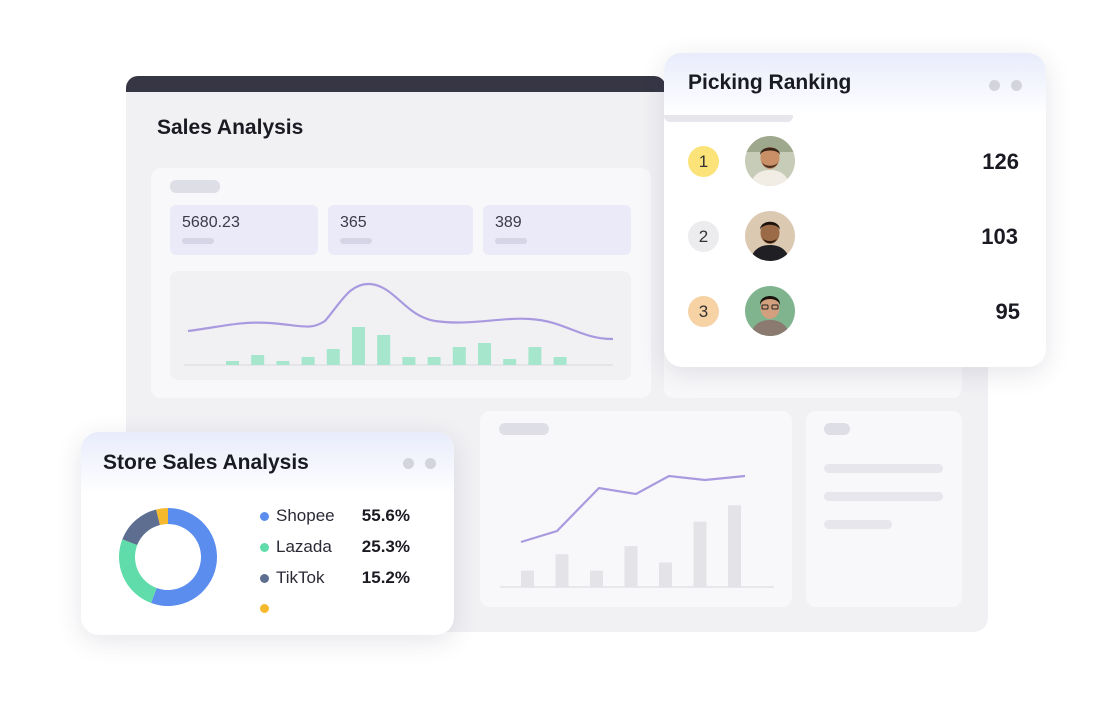  What do you see at coordinates (300, 577) in the screenshot?
I see `legend-label: TikTok` at bounding box center [300, 577].